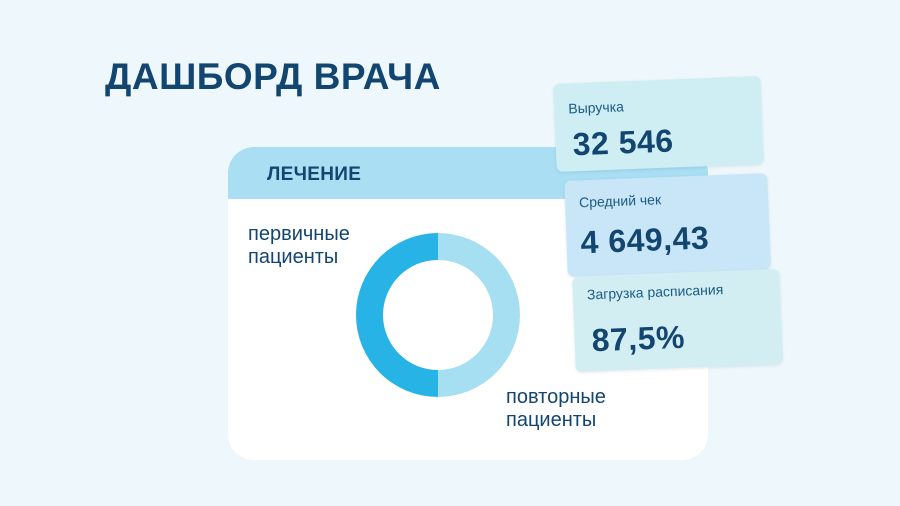 The height and width of the screenshot is (506, 900). I want to click on donut-slice-repeat-patients, so click(479, 315).